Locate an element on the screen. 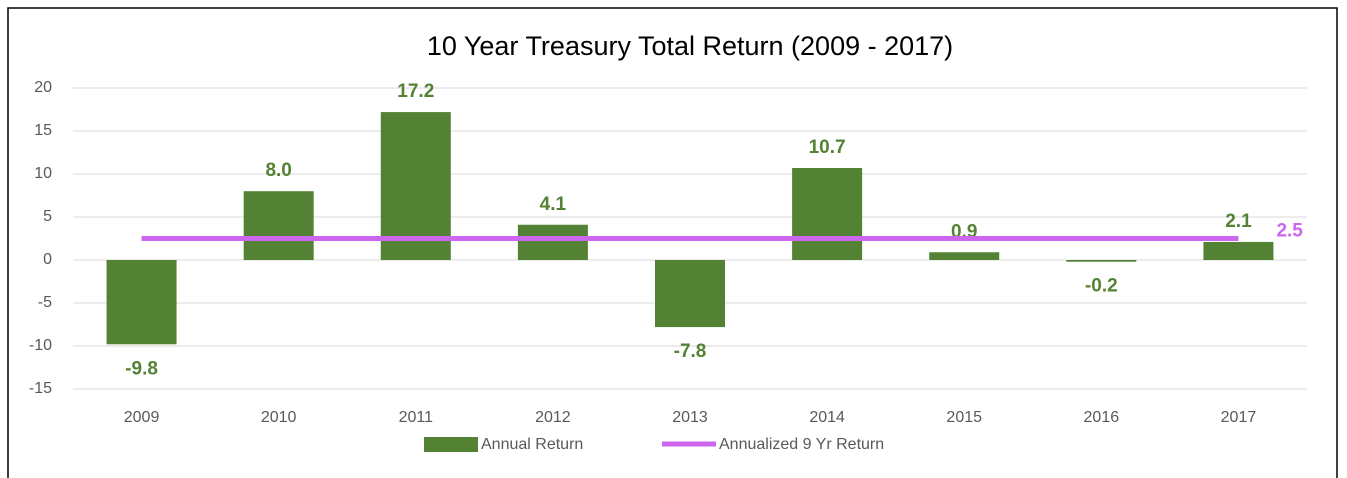  x-tick-label: 2016 is located at coordinates (1102, 417).